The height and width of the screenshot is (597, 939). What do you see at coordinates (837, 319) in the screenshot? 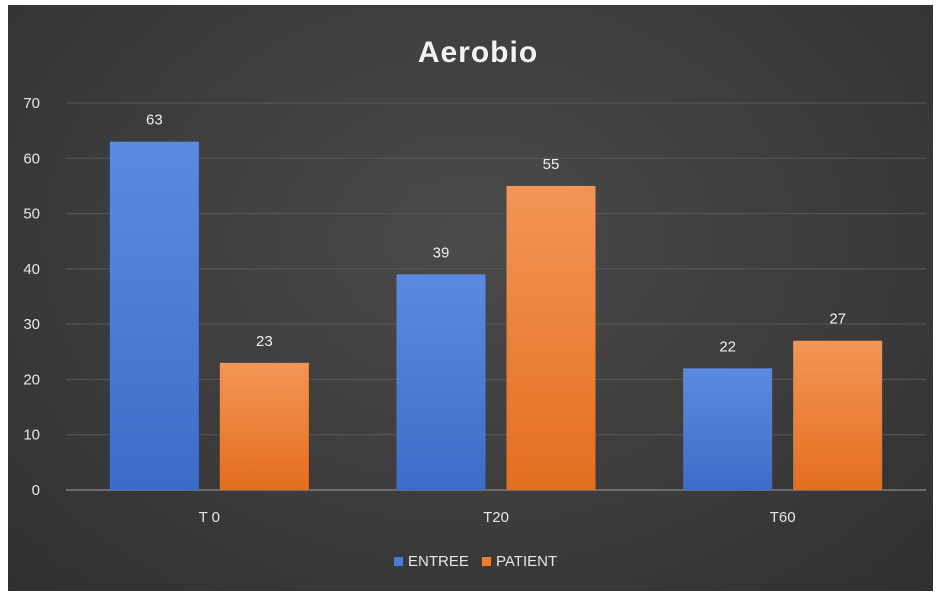
I see `data-label: 27` at bounding box center [837, 319].